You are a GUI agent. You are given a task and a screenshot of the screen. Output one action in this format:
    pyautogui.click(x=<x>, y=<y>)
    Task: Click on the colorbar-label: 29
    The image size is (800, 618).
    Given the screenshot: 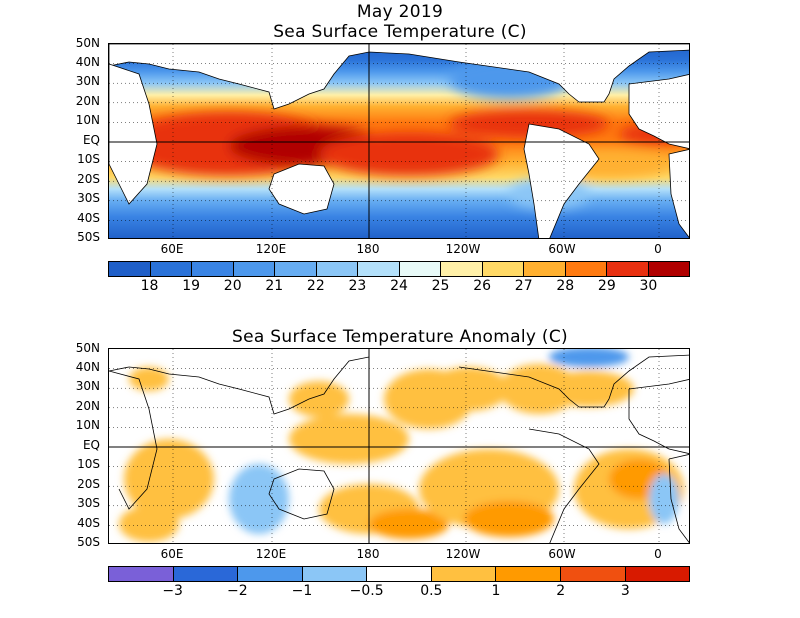 What is the action you would take?
    pyautogui.click(x=606, y=286)
    